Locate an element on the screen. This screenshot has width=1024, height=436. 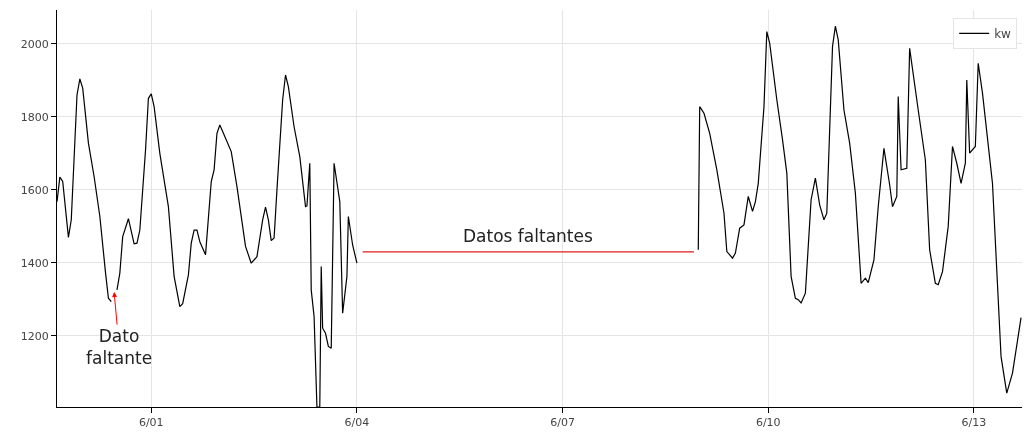
x-tick-label: 6/07 is located at coordinates (562, 423).